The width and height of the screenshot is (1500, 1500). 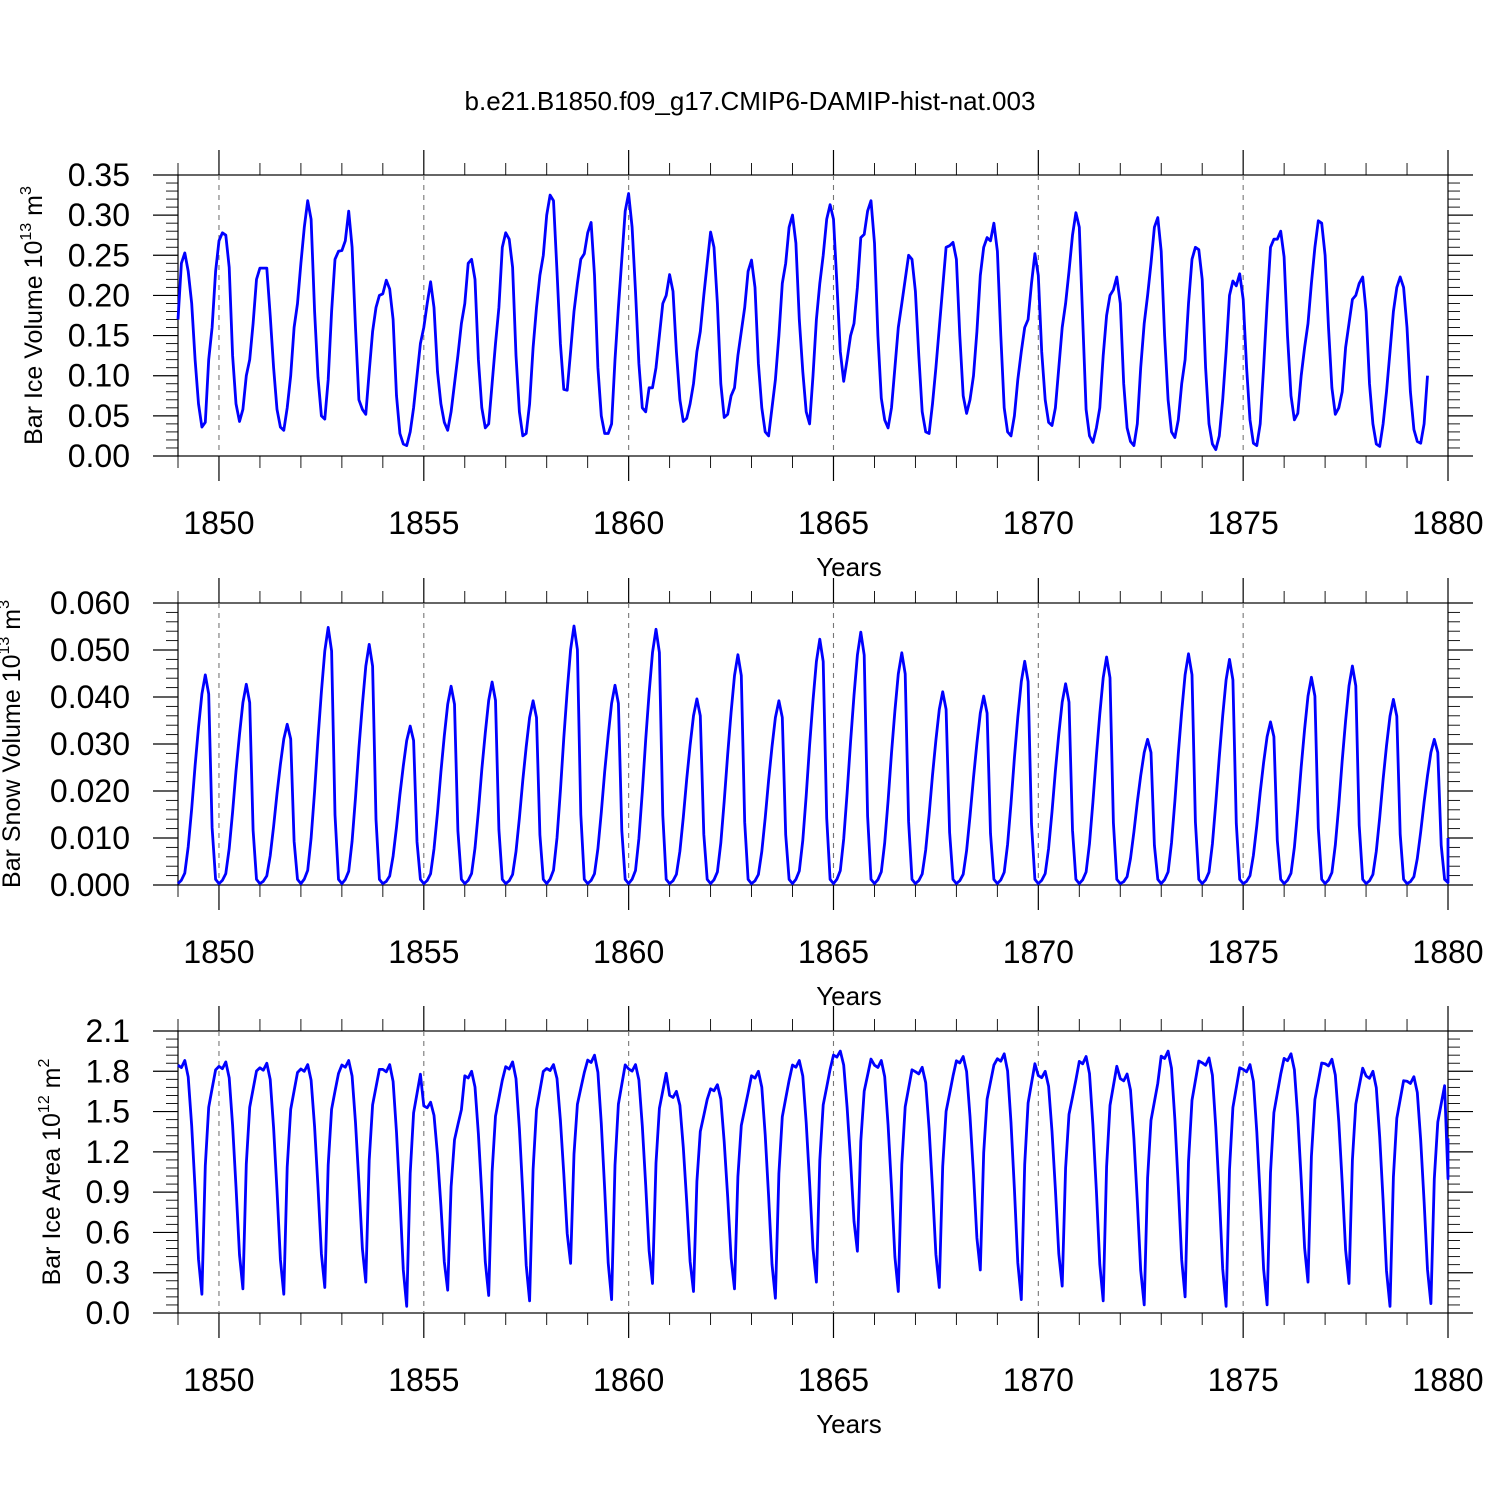 I want to click on ice-area-ytick-label: 0.3, so click(x=108, y=1273).